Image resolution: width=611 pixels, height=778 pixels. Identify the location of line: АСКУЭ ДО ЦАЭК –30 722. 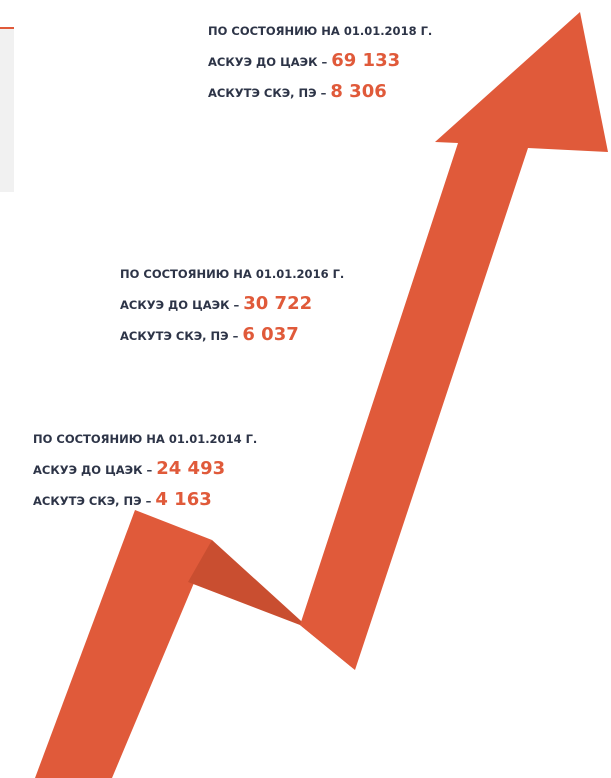
(232, 304).